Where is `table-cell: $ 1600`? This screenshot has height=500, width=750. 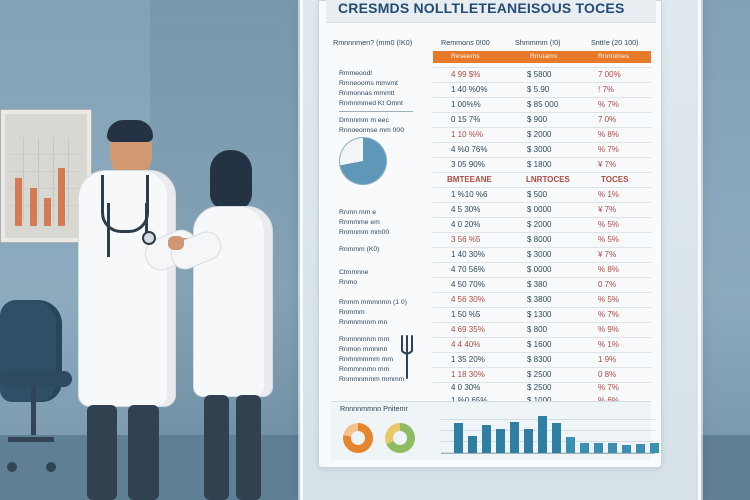 table-cell: $ 1600 is located at coordinates (539, 344).